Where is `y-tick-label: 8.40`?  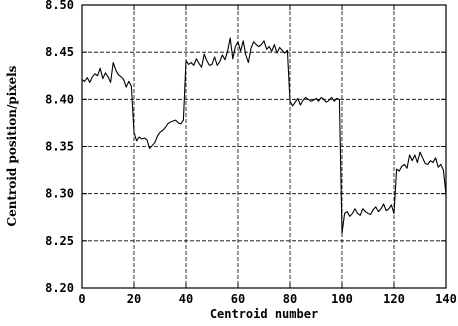 y-tick-label: 8.40 is located at coordinates (59, 99).